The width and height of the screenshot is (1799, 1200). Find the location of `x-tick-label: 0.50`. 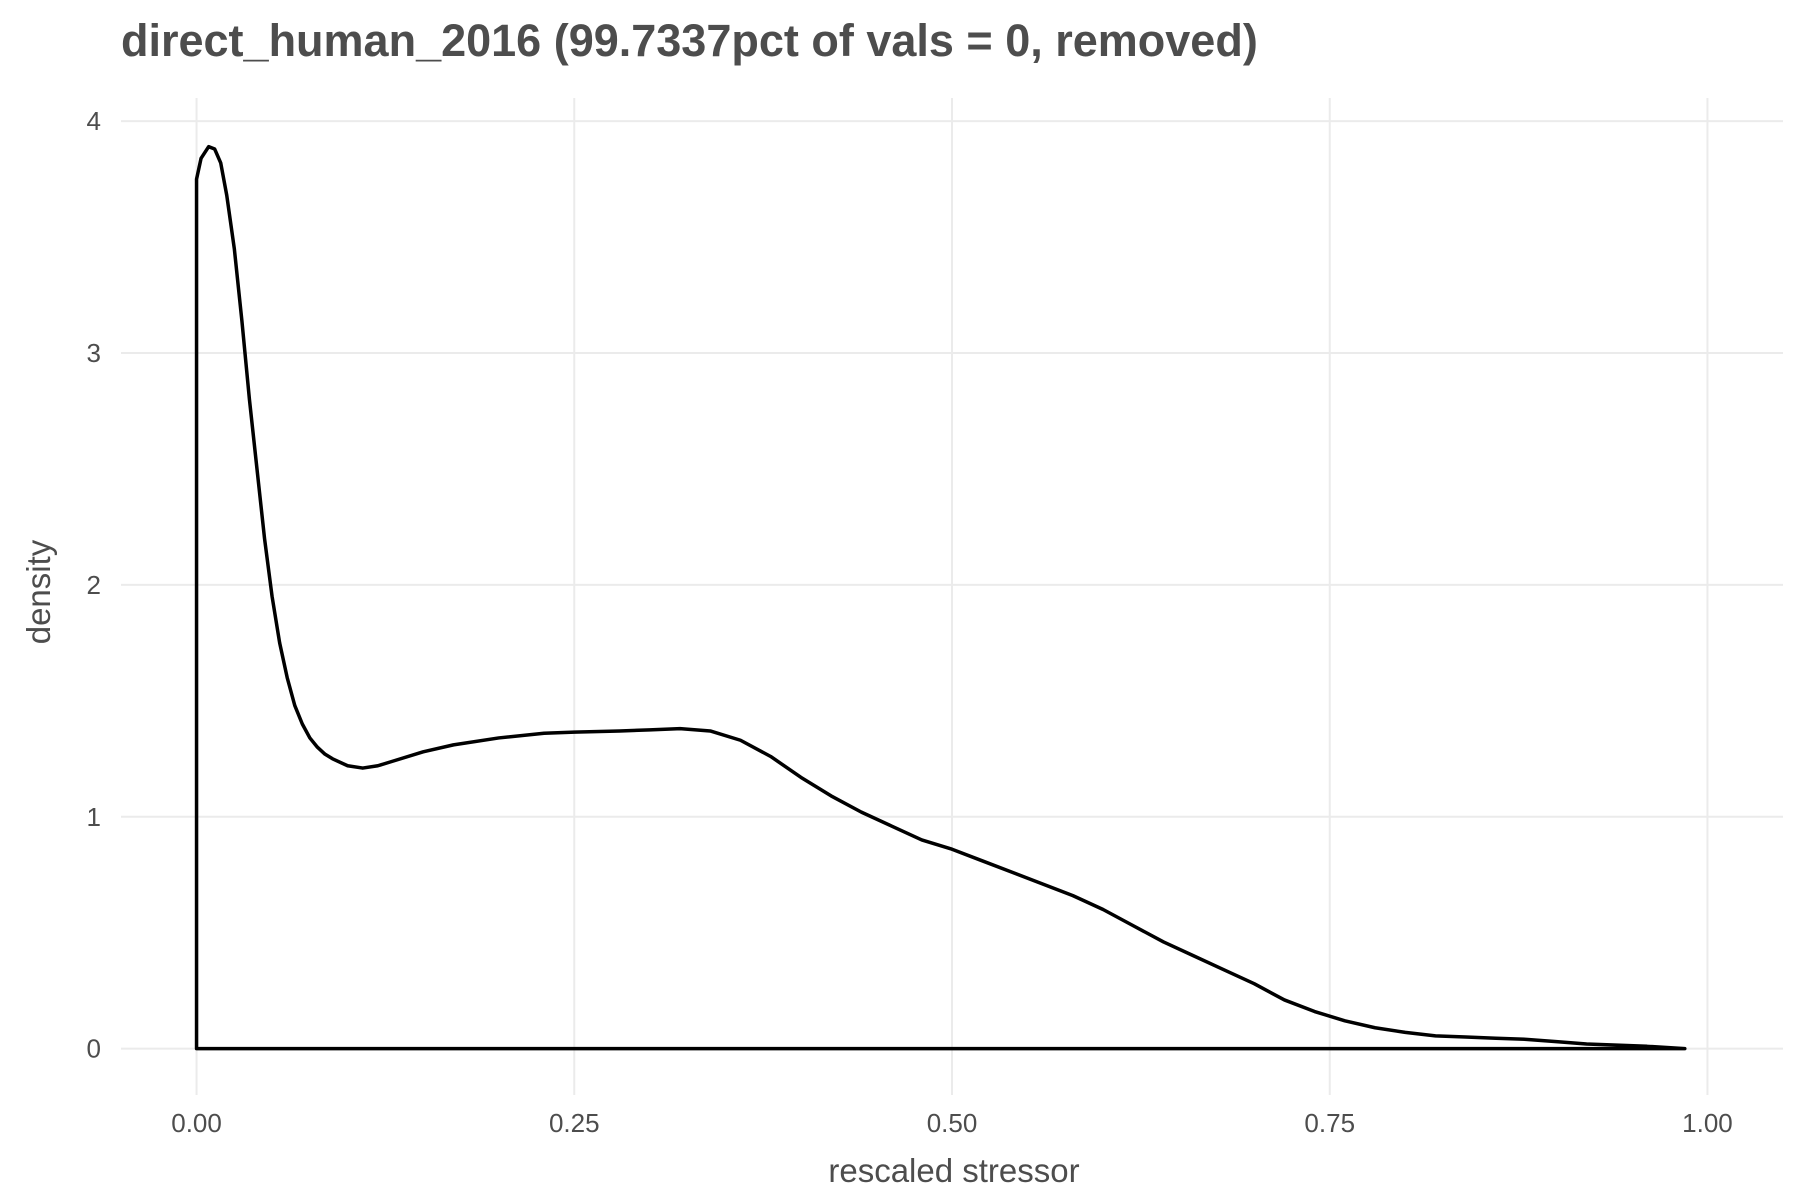

x-tick-label: 0.50 is located at coordinates (952, 1123).